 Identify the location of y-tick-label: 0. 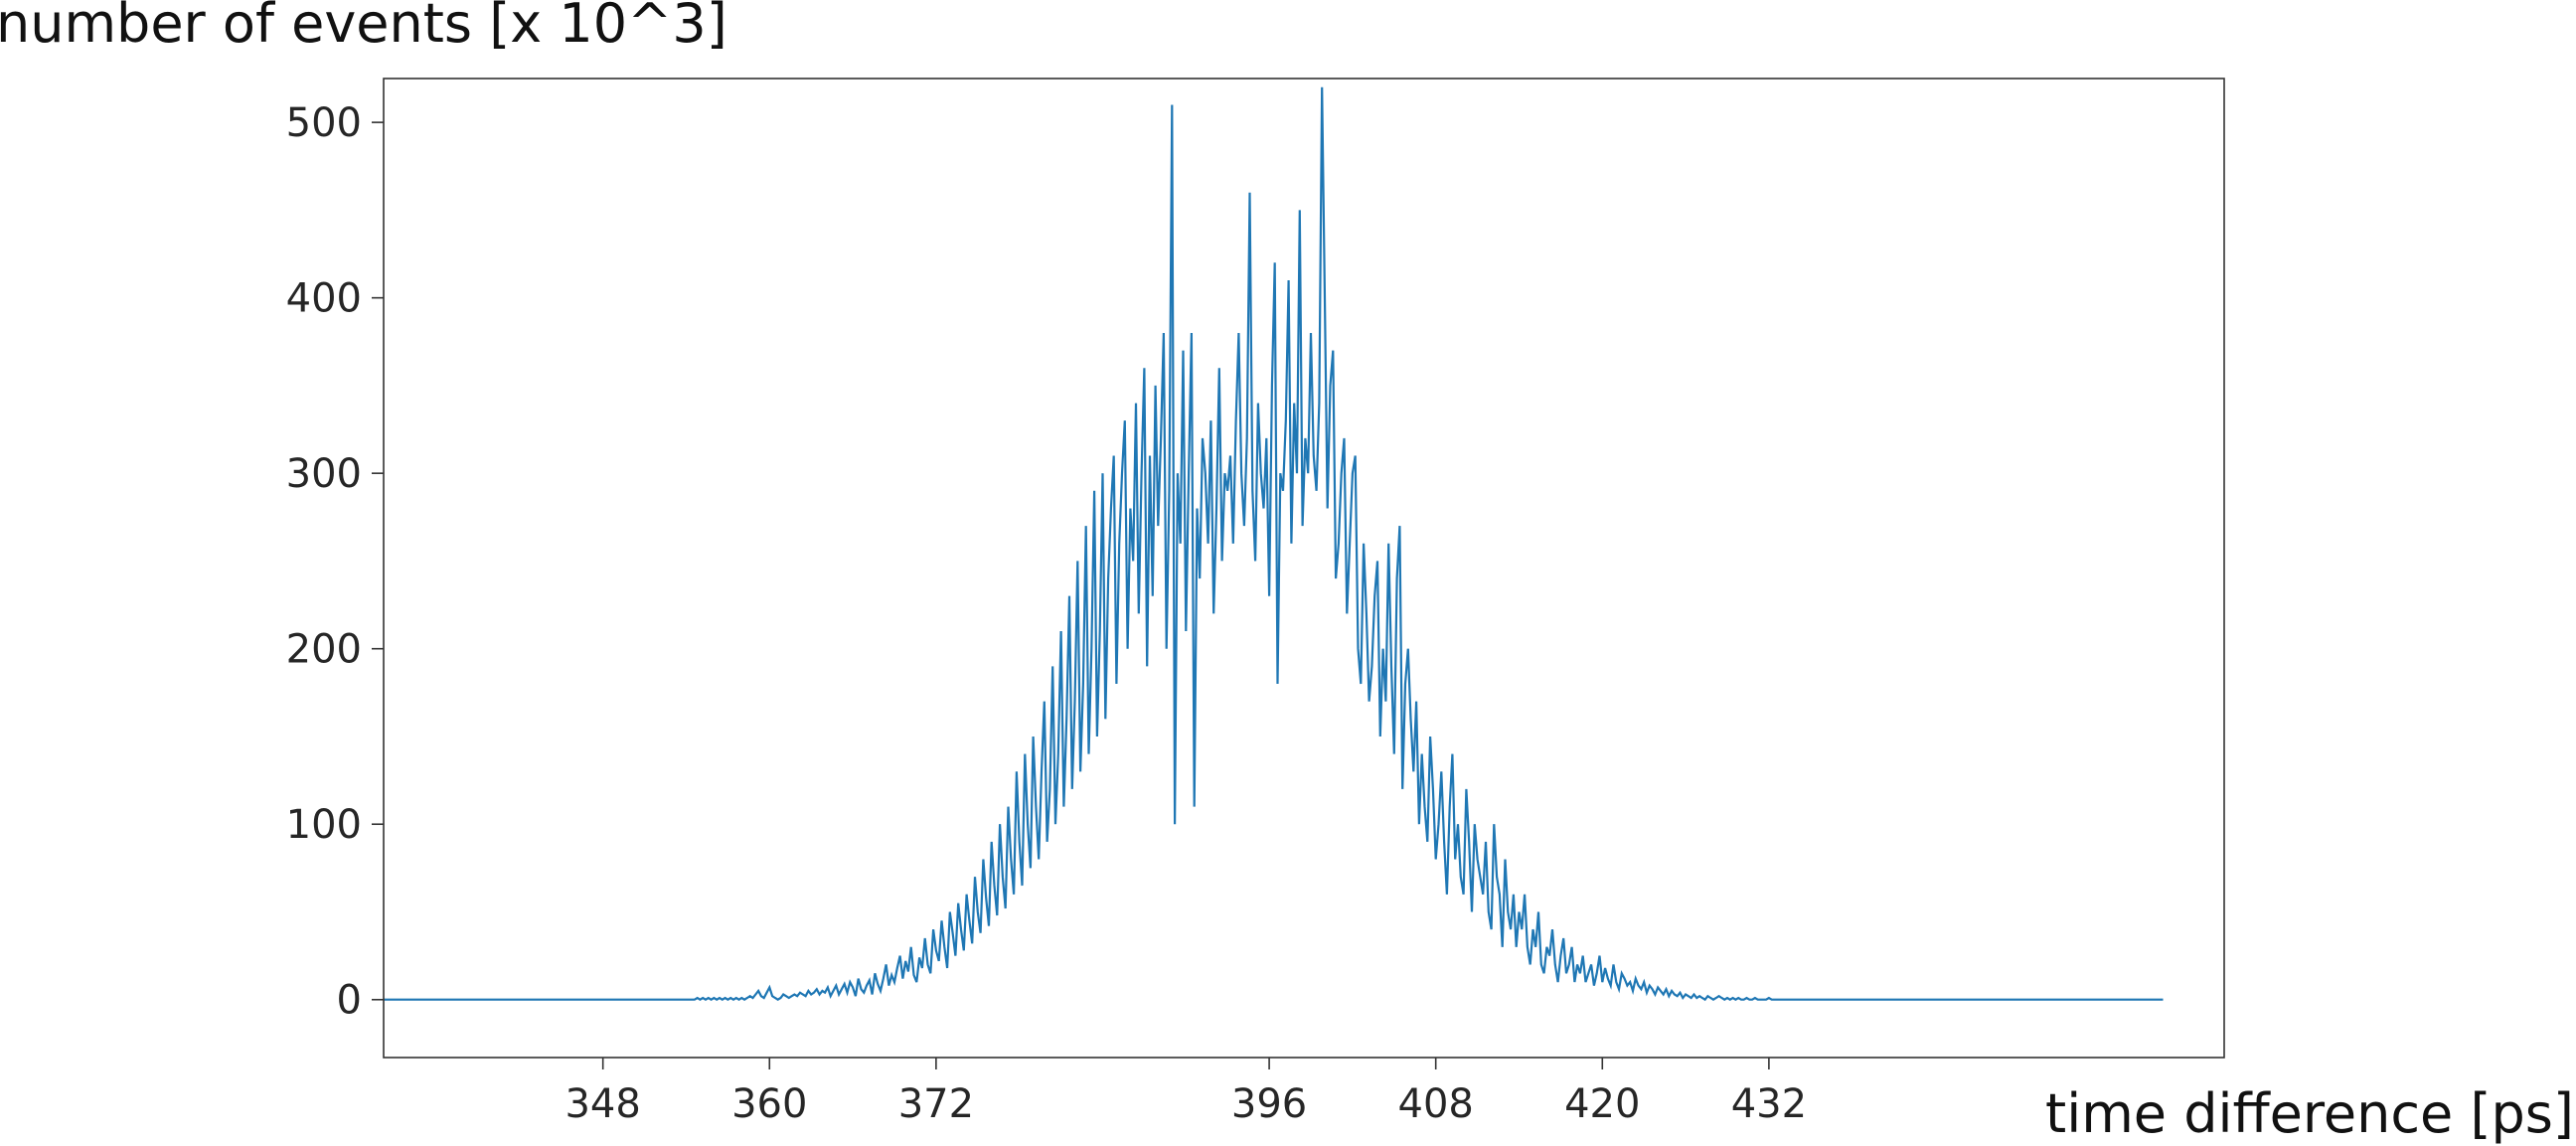
(349, 1001).